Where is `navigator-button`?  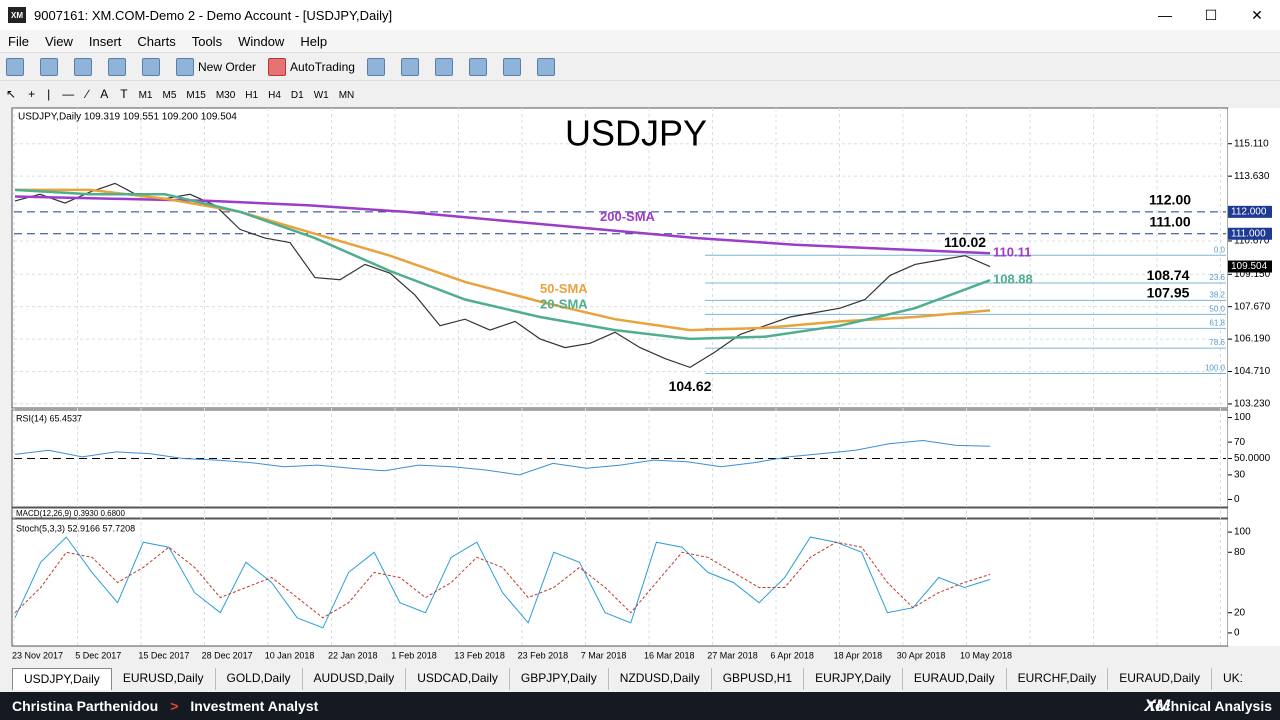
navigator-button is located at coordinates (119, 67).